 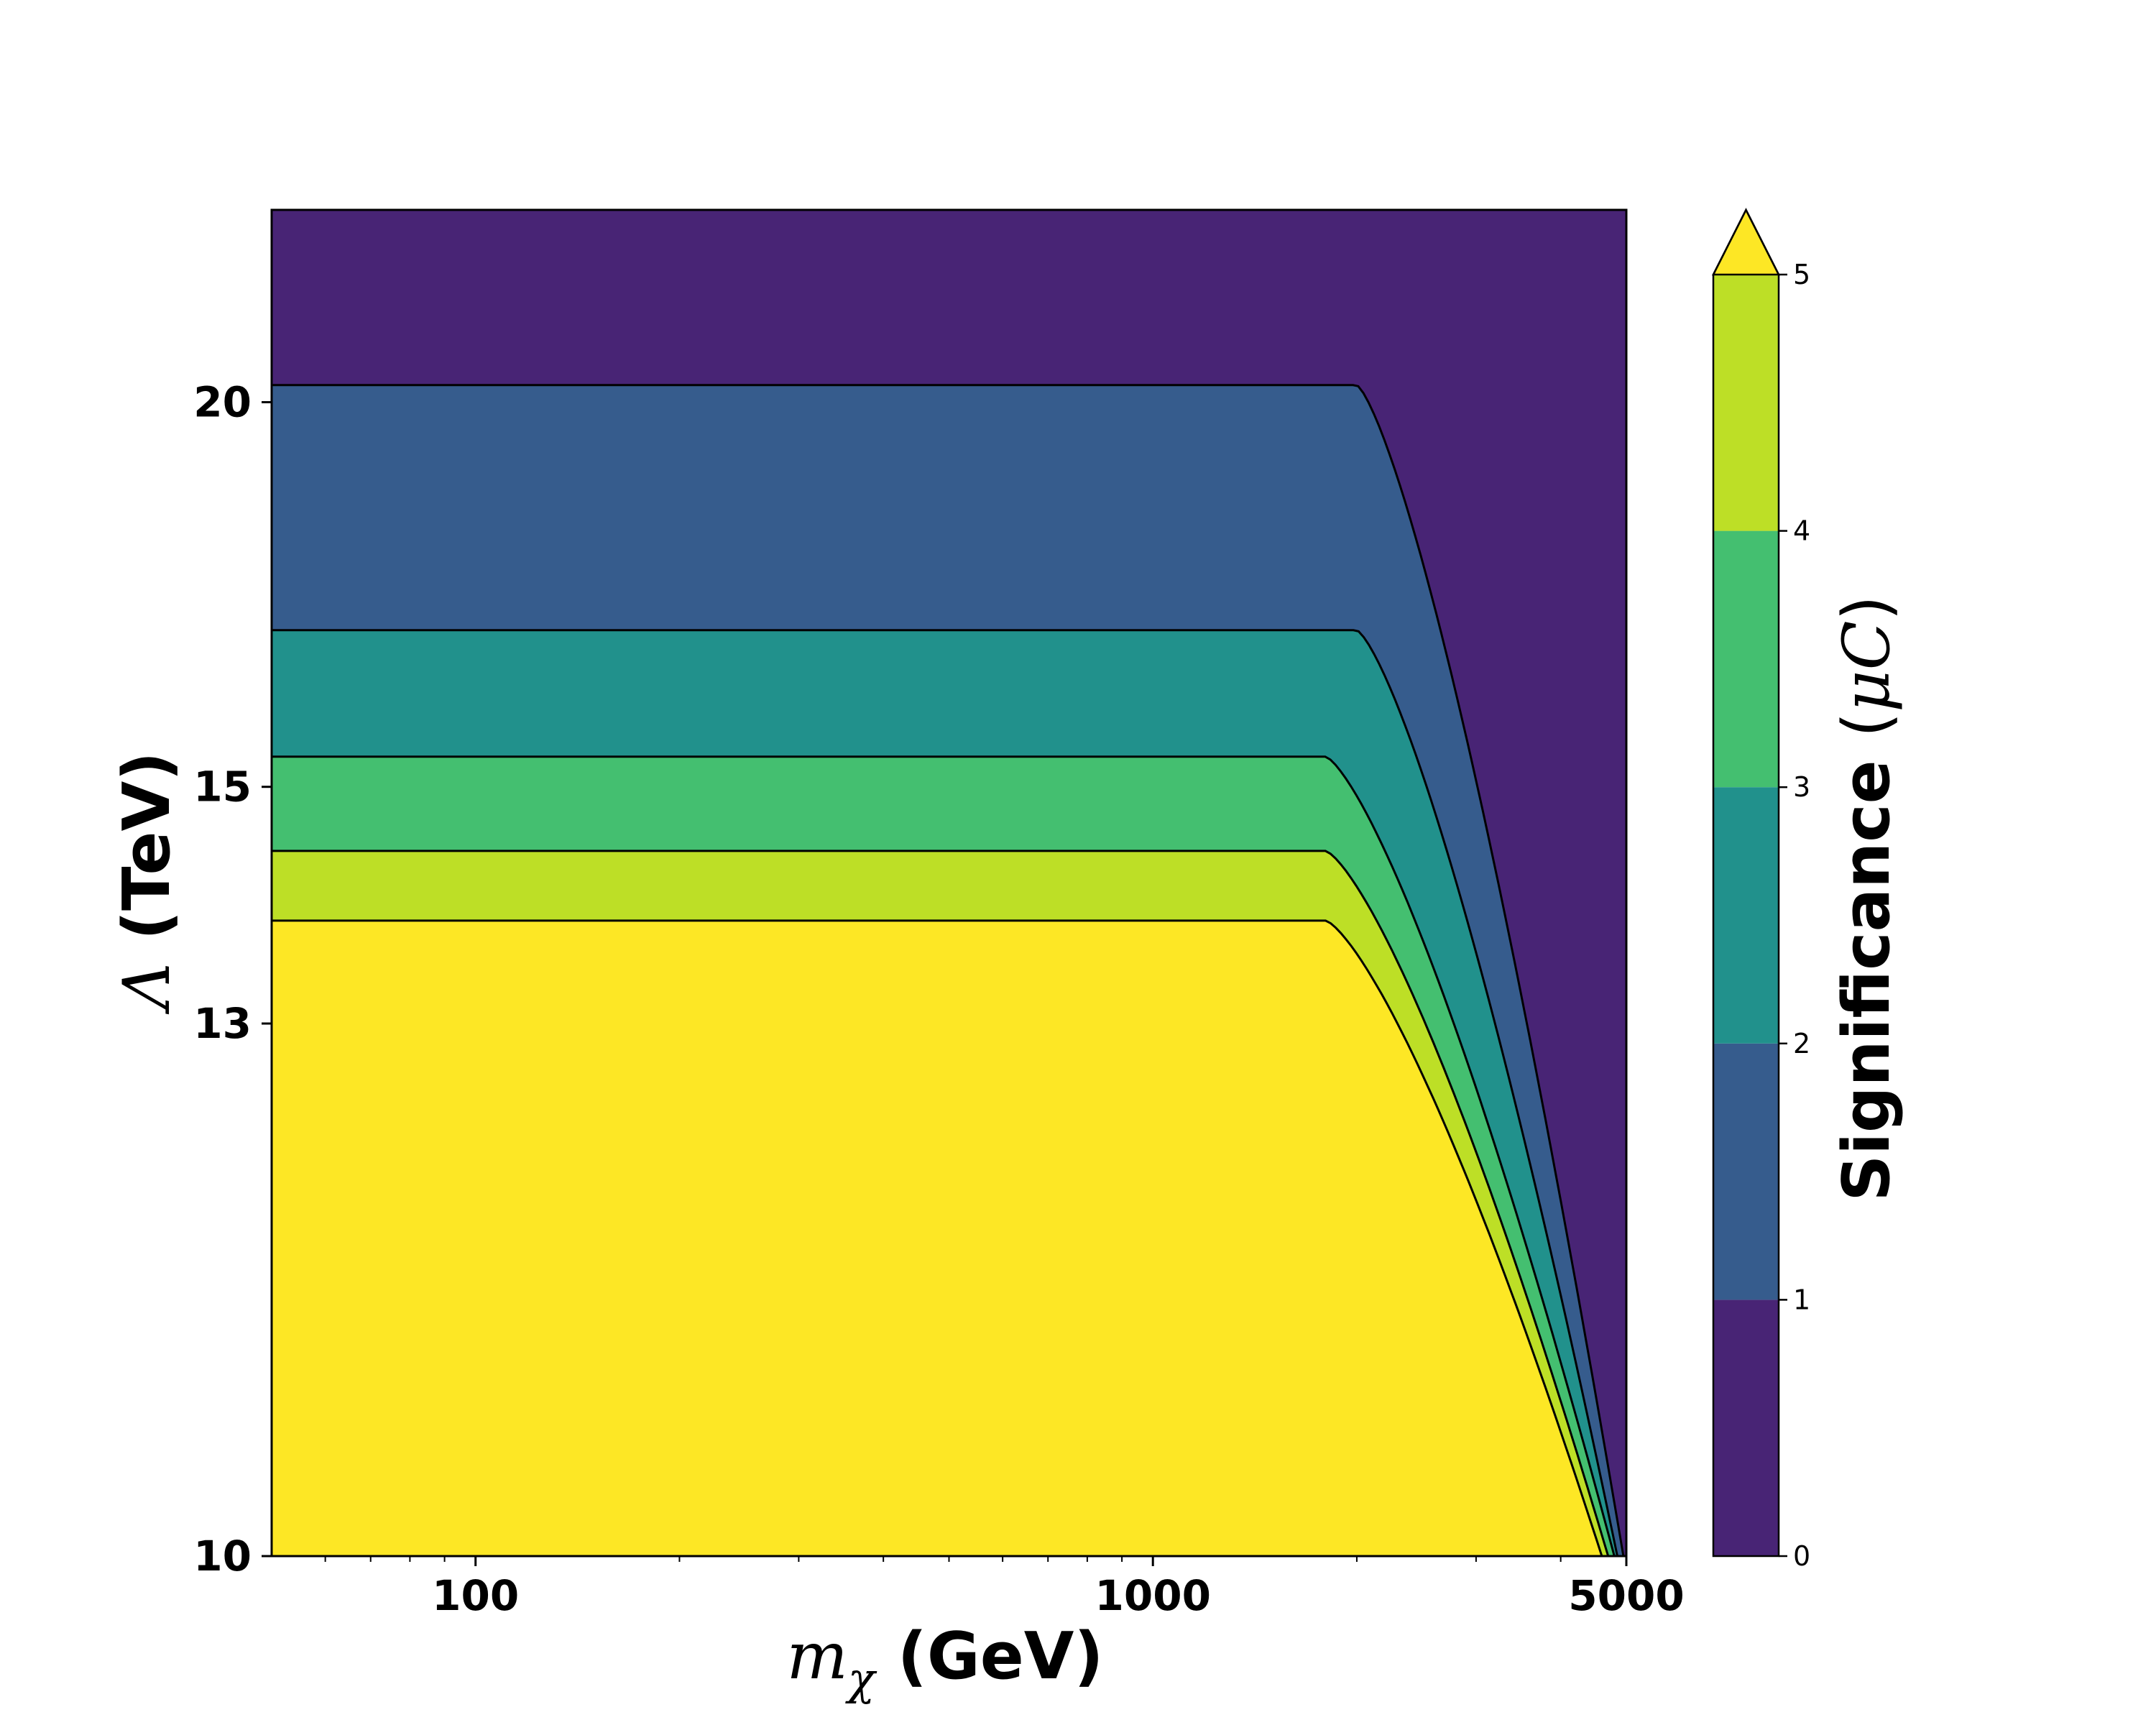 I want to click on y-tick-label-15: 15, so click(x=223, y=787).